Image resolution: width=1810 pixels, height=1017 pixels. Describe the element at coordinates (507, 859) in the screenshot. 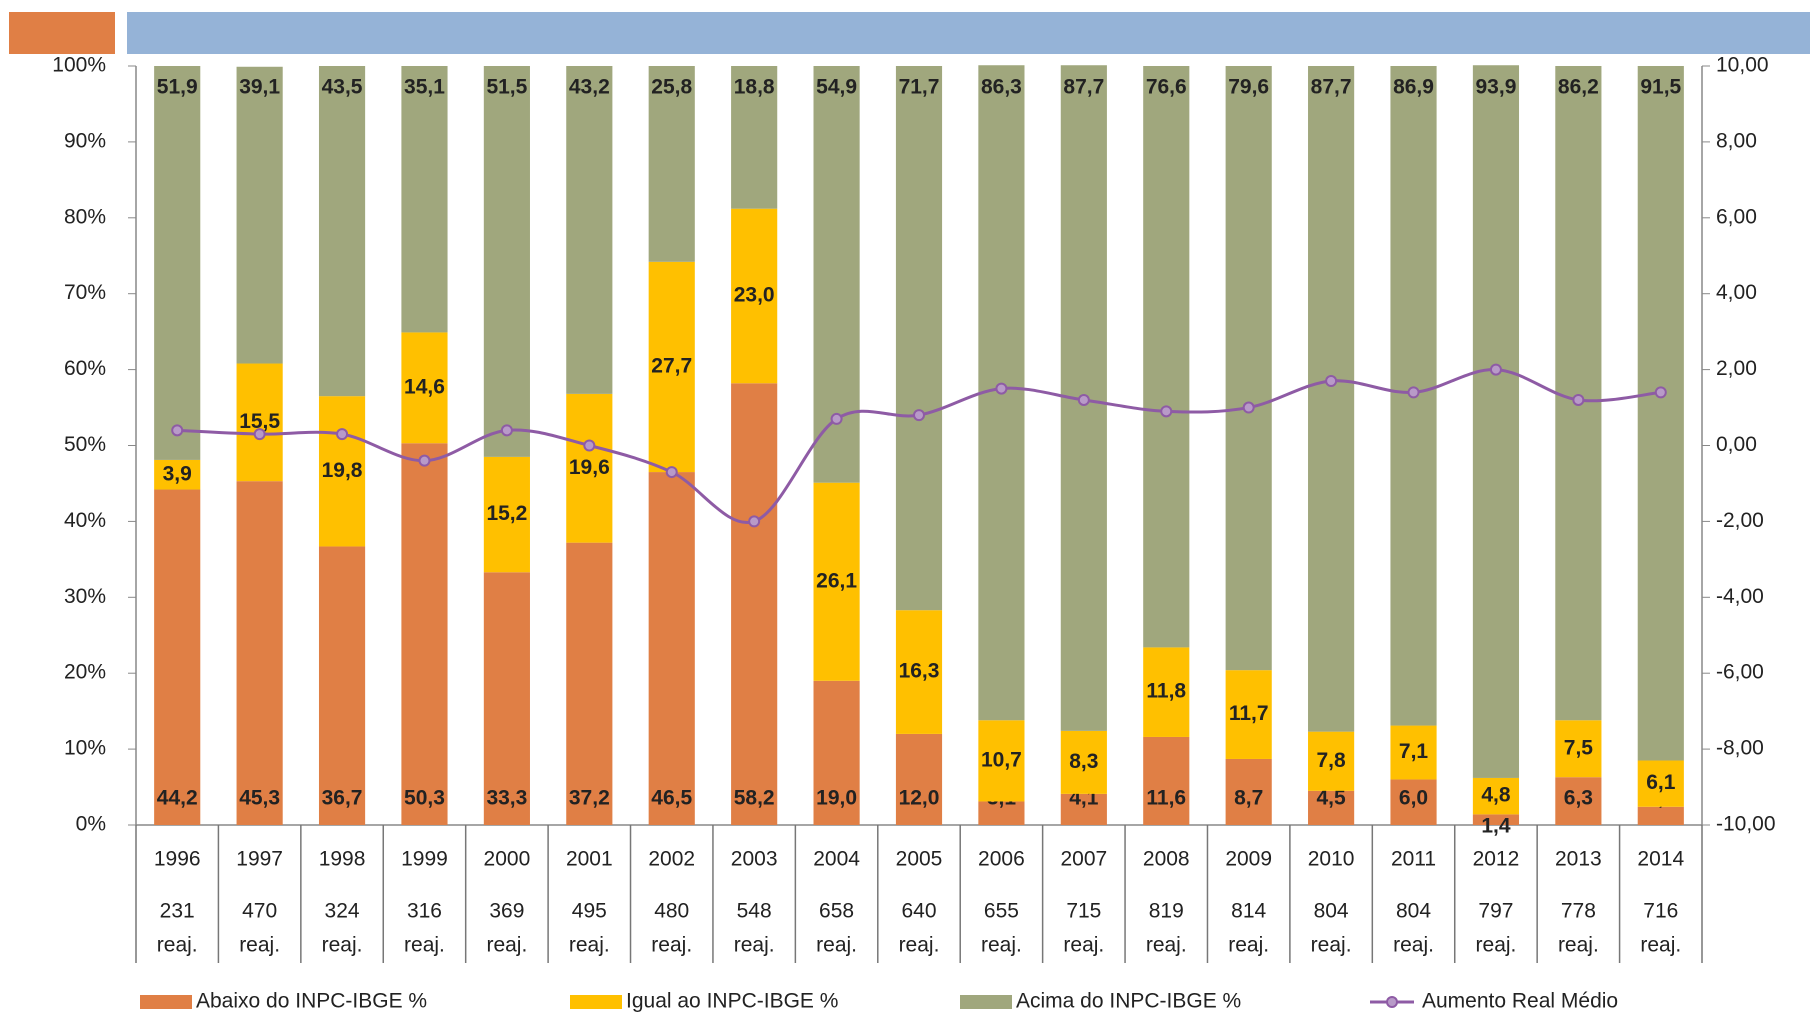

I see `x-tick-label: 2000` at that location.